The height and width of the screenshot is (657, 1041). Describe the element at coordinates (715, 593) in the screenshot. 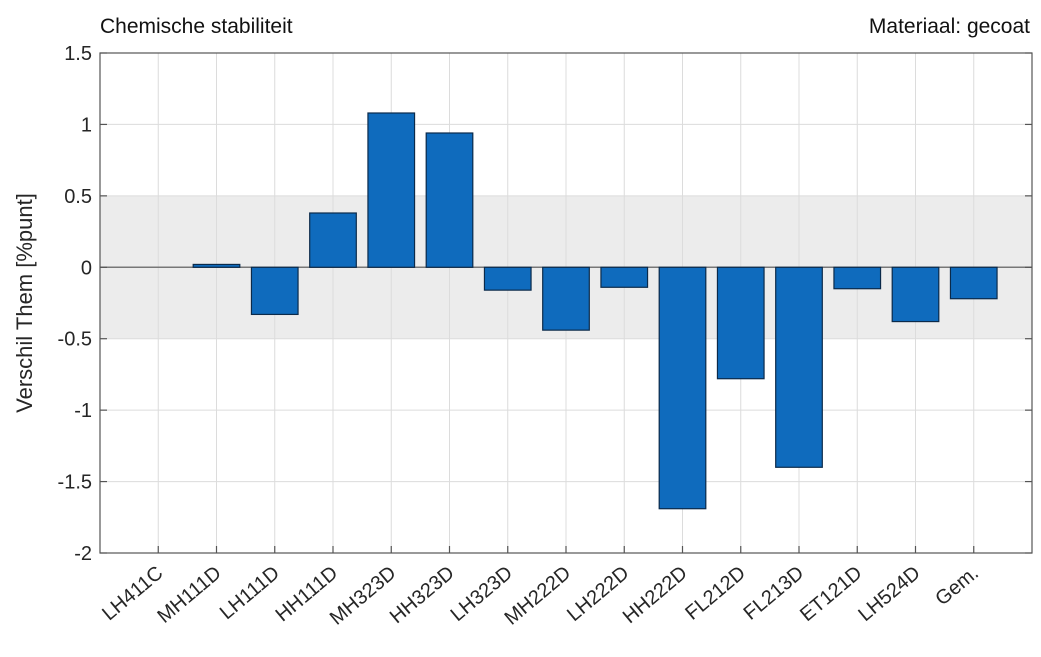

I see `x-tick-label: FL212D` at that location.